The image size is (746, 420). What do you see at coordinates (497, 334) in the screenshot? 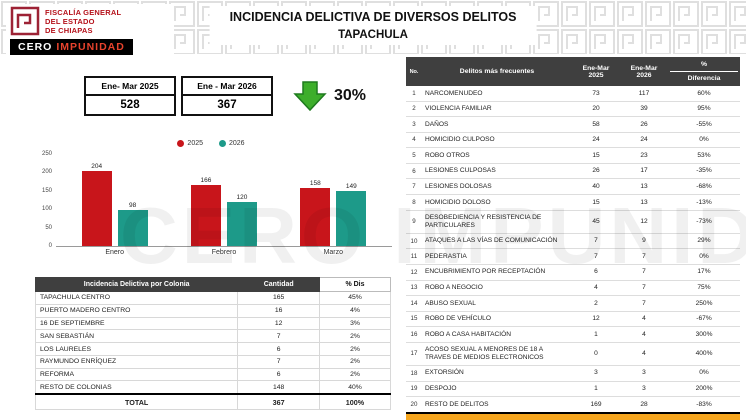
I see `delito-name: ROBO A CASA HABITACIÓN` at bounding box center [497, 334].